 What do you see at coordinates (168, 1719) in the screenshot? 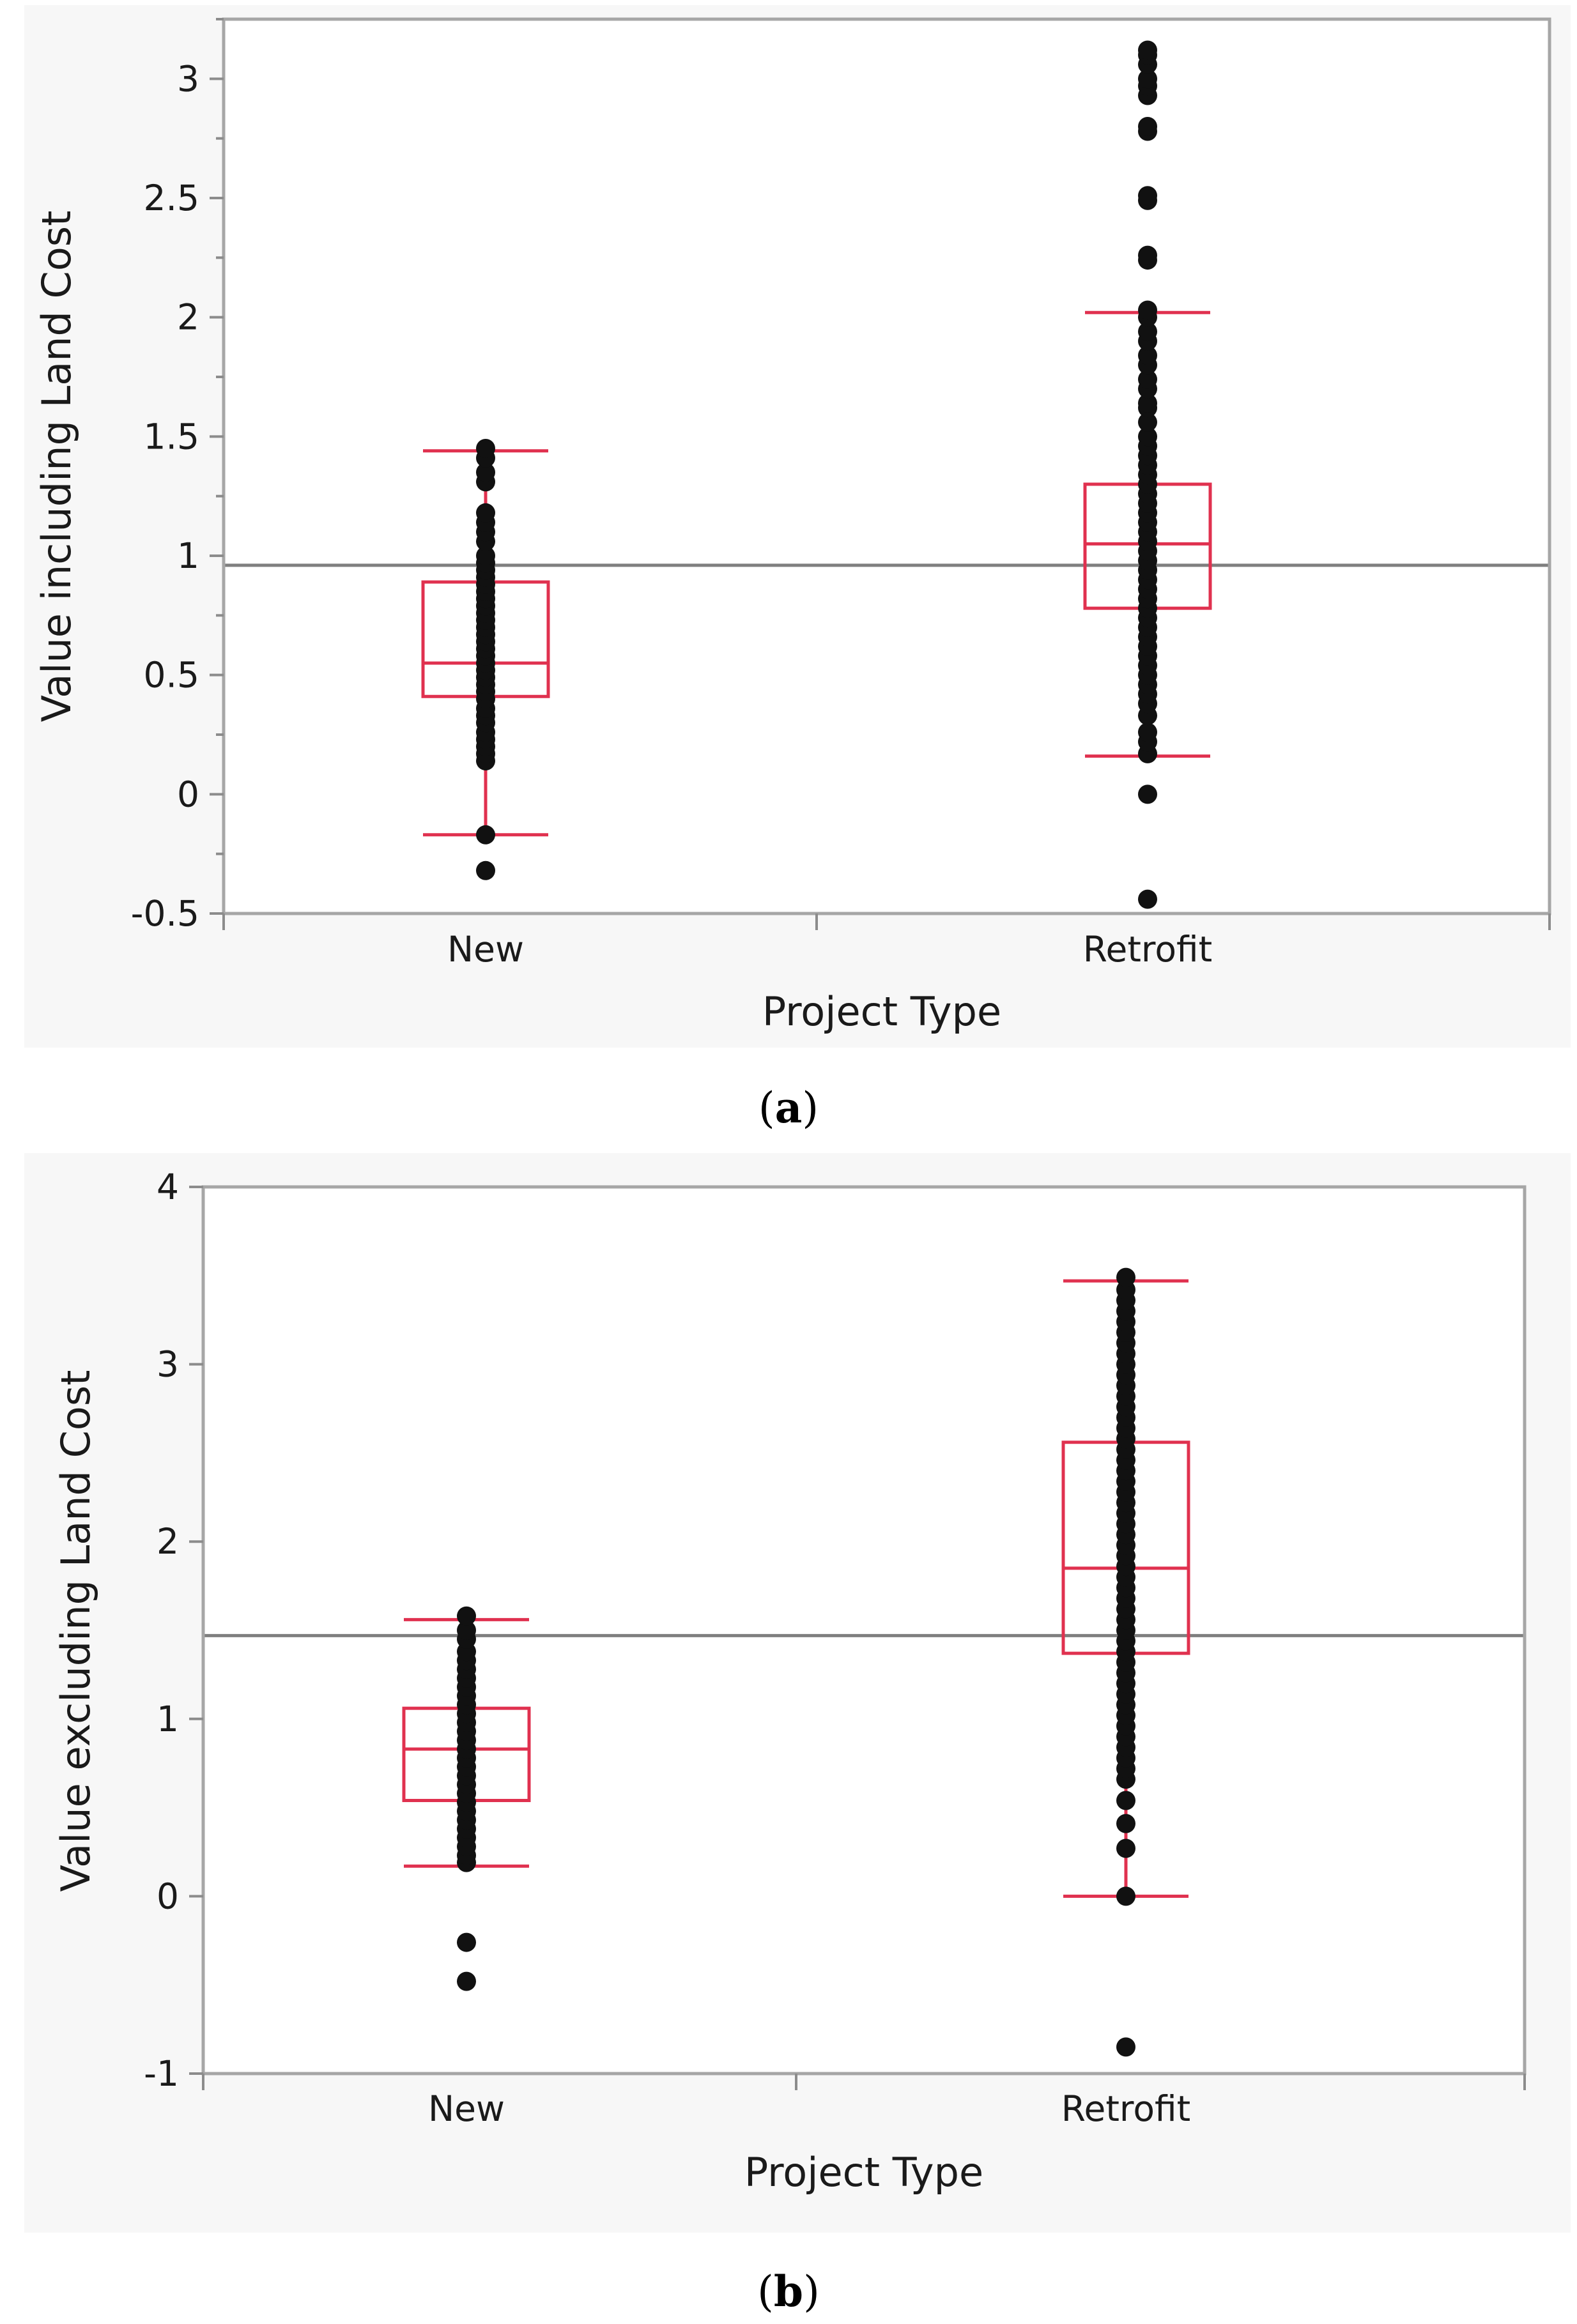
I see `panel-b-y-tick-label: 1` at bounding box center [168, 1719].